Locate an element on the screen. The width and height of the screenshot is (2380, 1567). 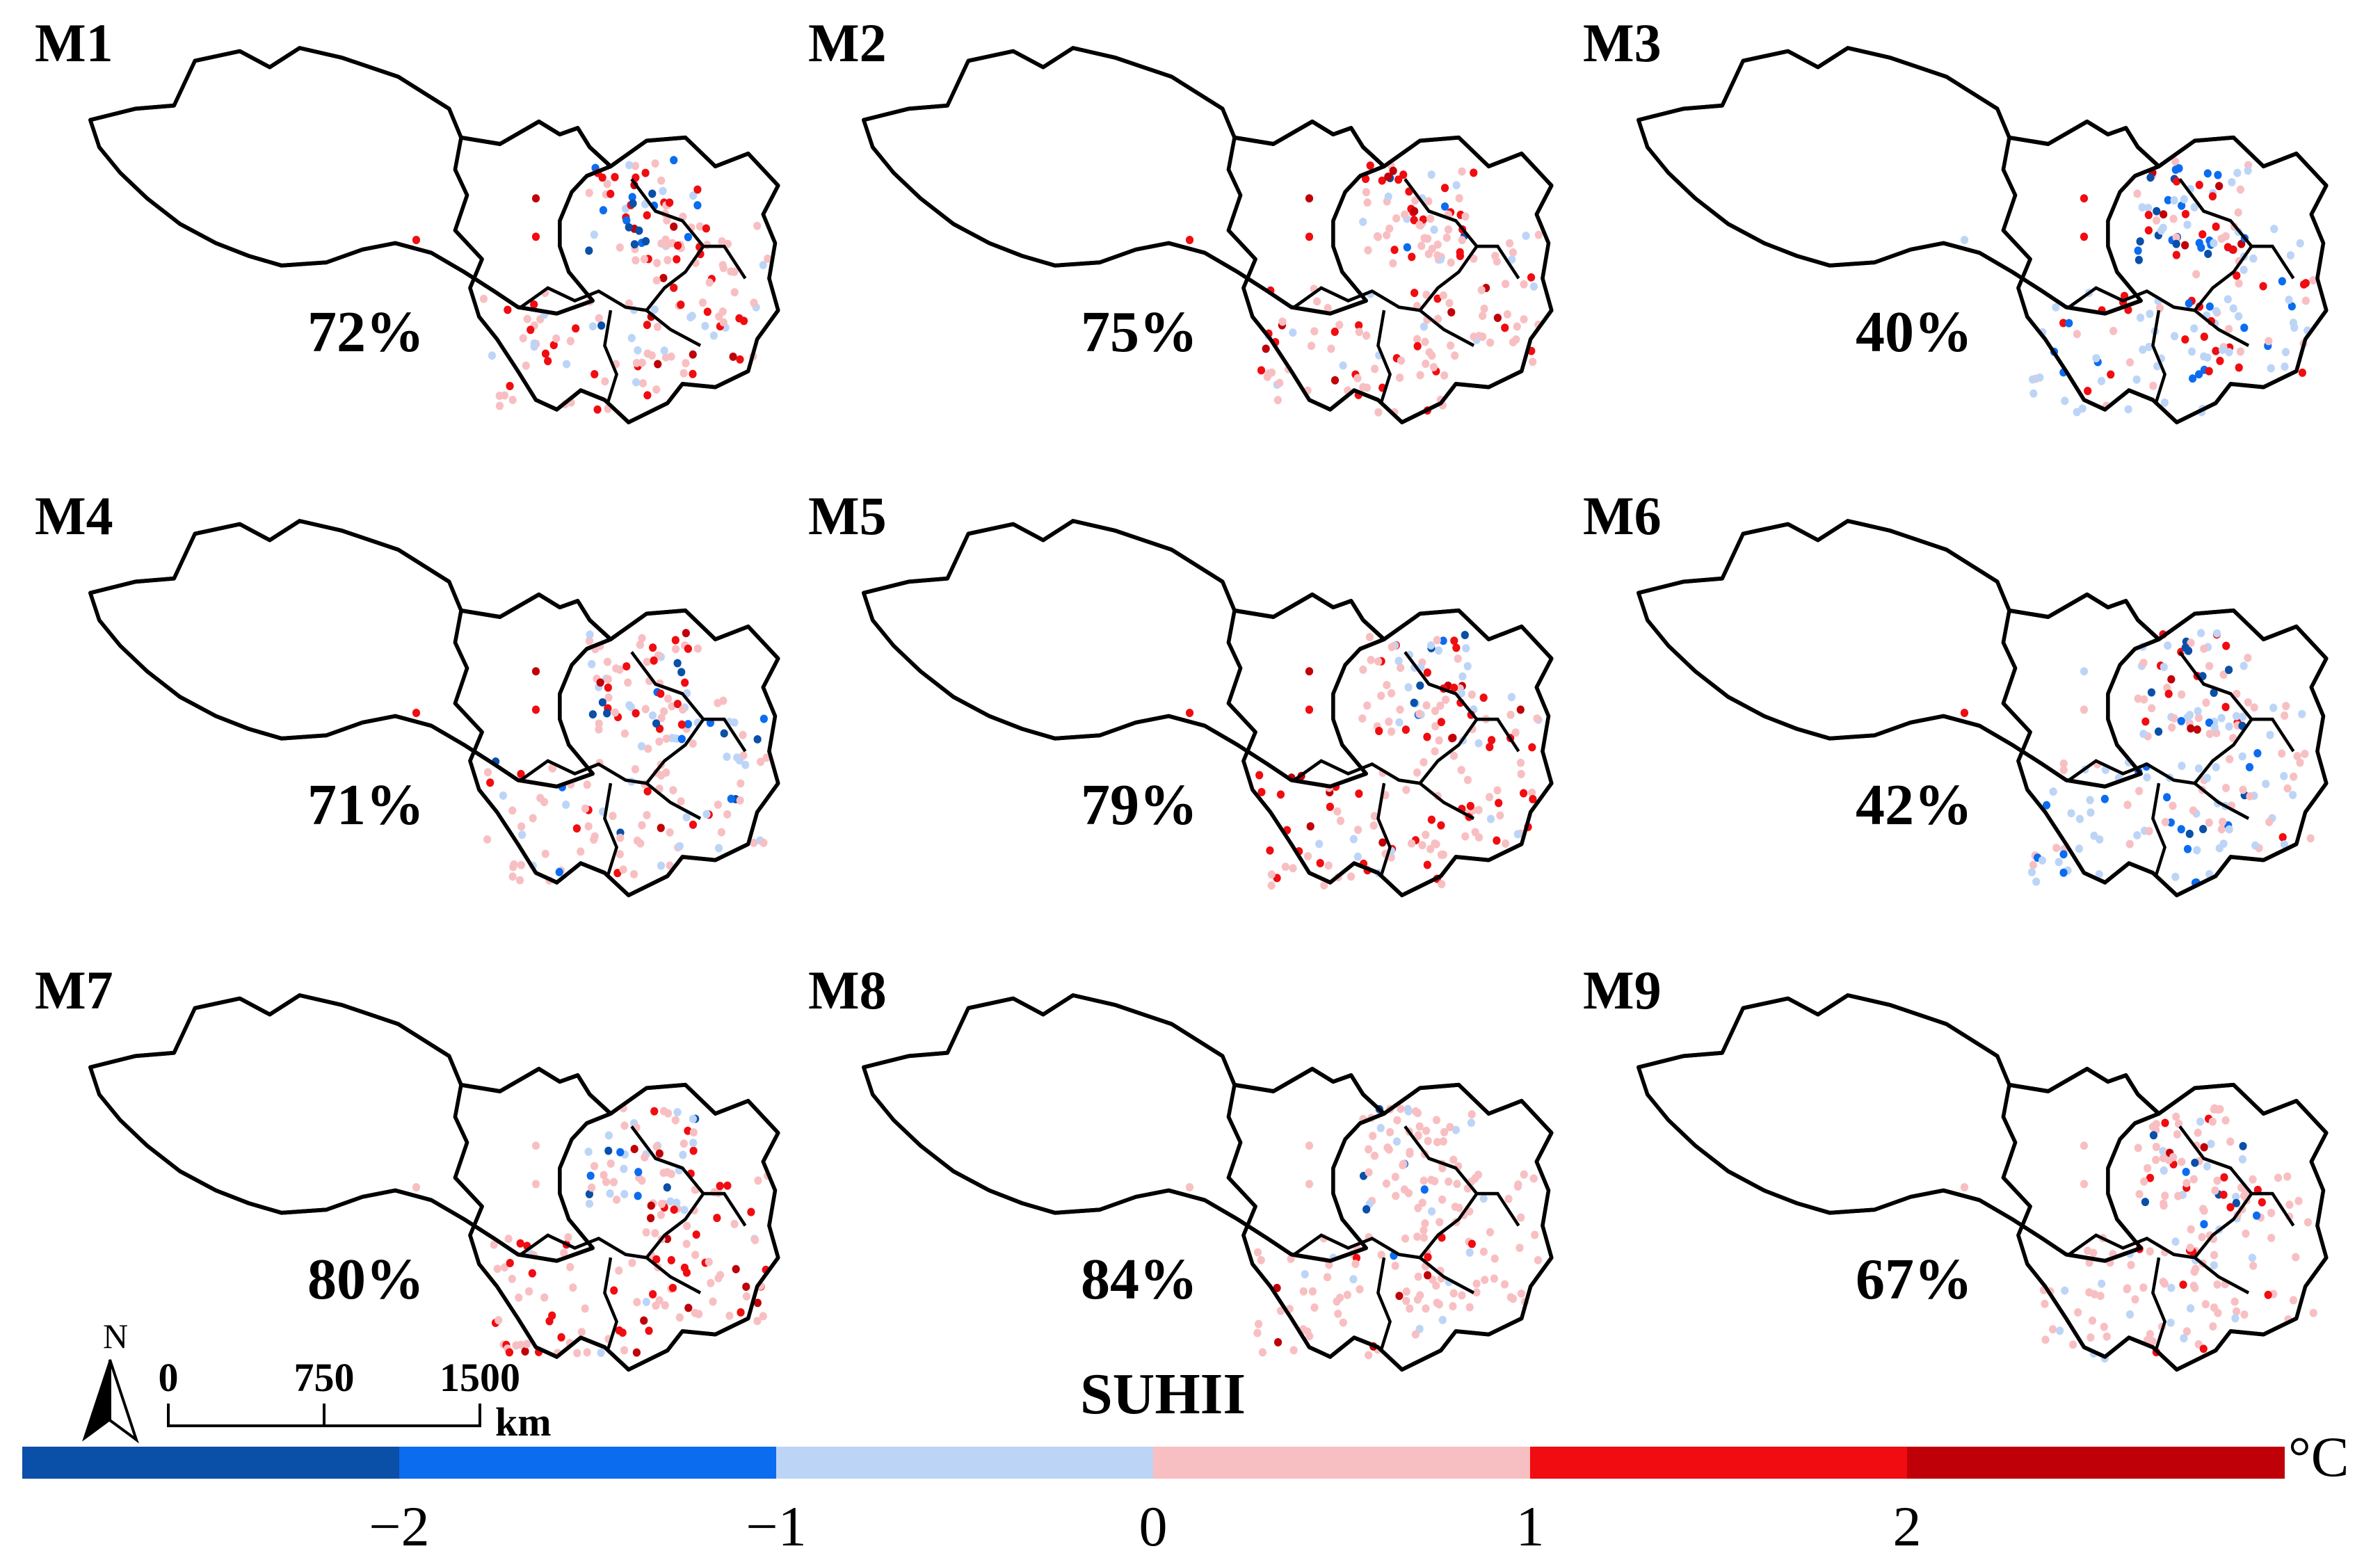
colorbar-tick-label: 2 is located at coordinates (1907, 1527).